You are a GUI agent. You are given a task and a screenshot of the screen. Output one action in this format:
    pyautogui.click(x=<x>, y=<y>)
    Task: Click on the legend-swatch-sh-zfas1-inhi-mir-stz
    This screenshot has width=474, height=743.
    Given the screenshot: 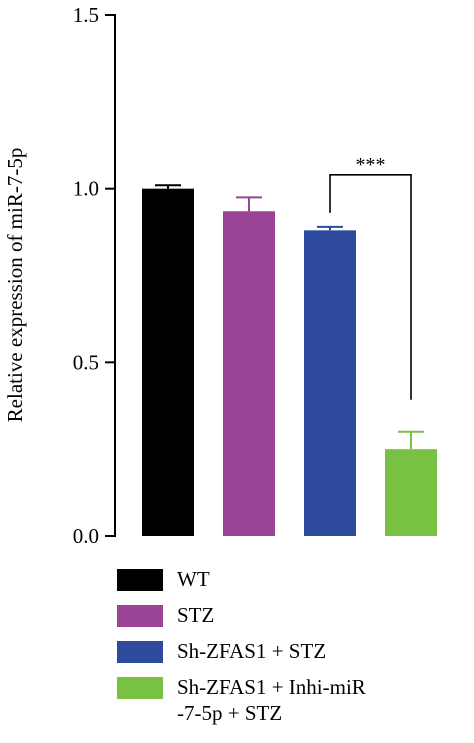 What is the action you would take?
    pyautogui.click(x=140, y=688)
    